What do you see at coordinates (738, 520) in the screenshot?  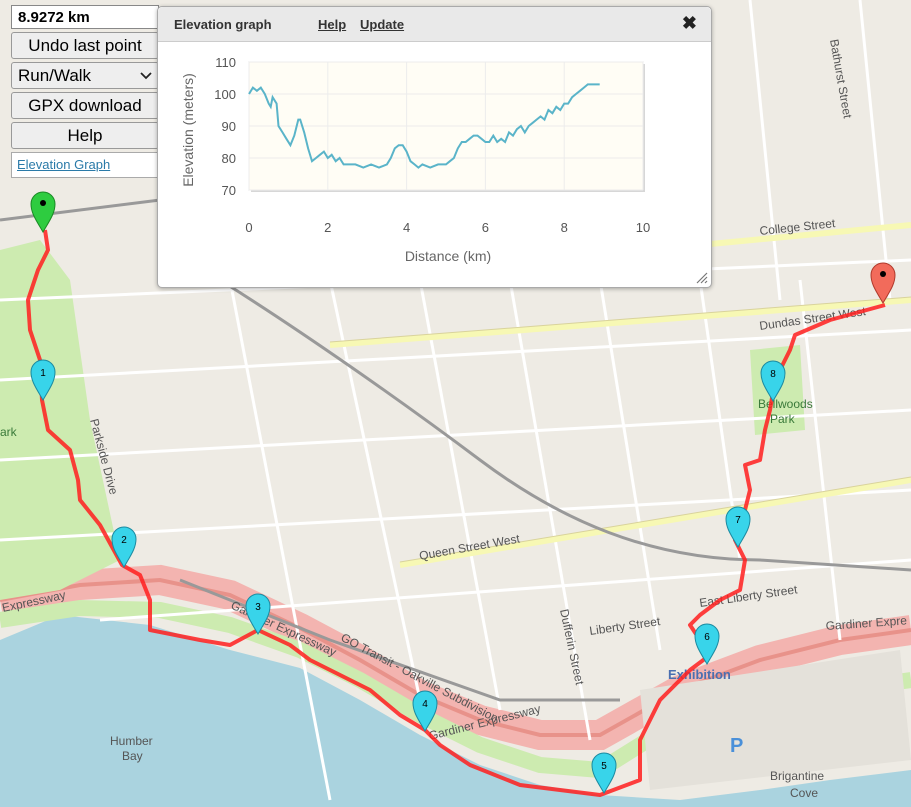 I see `svg-text: 7` at bounding box center [738, 520].